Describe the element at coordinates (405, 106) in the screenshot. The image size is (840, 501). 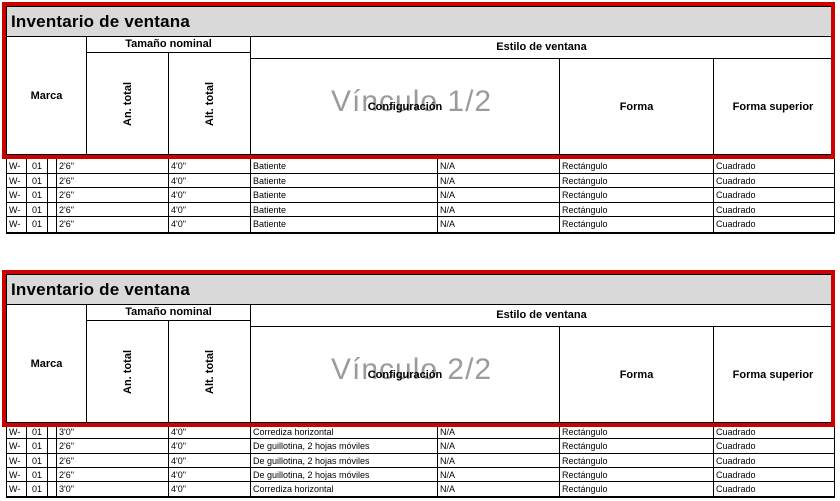
I see `column-header-configuracion: Configuración` at that location.